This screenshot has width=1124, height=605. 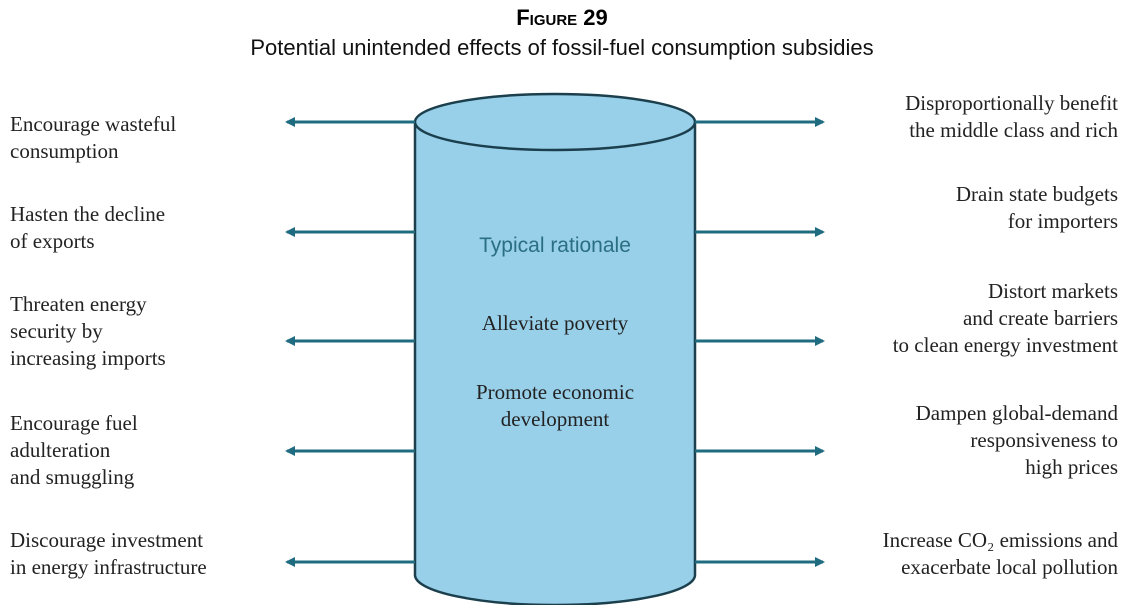 I want to click on left-effect: in energy infrastructure, so click(x=108, y=567).